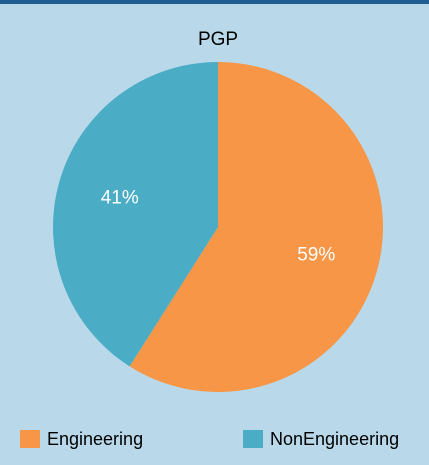 The height and width of the screenshot is (465, 429). Describe the element at coordinates (120, 197) in the screenshot. I see `data-label: 41%` at that location.